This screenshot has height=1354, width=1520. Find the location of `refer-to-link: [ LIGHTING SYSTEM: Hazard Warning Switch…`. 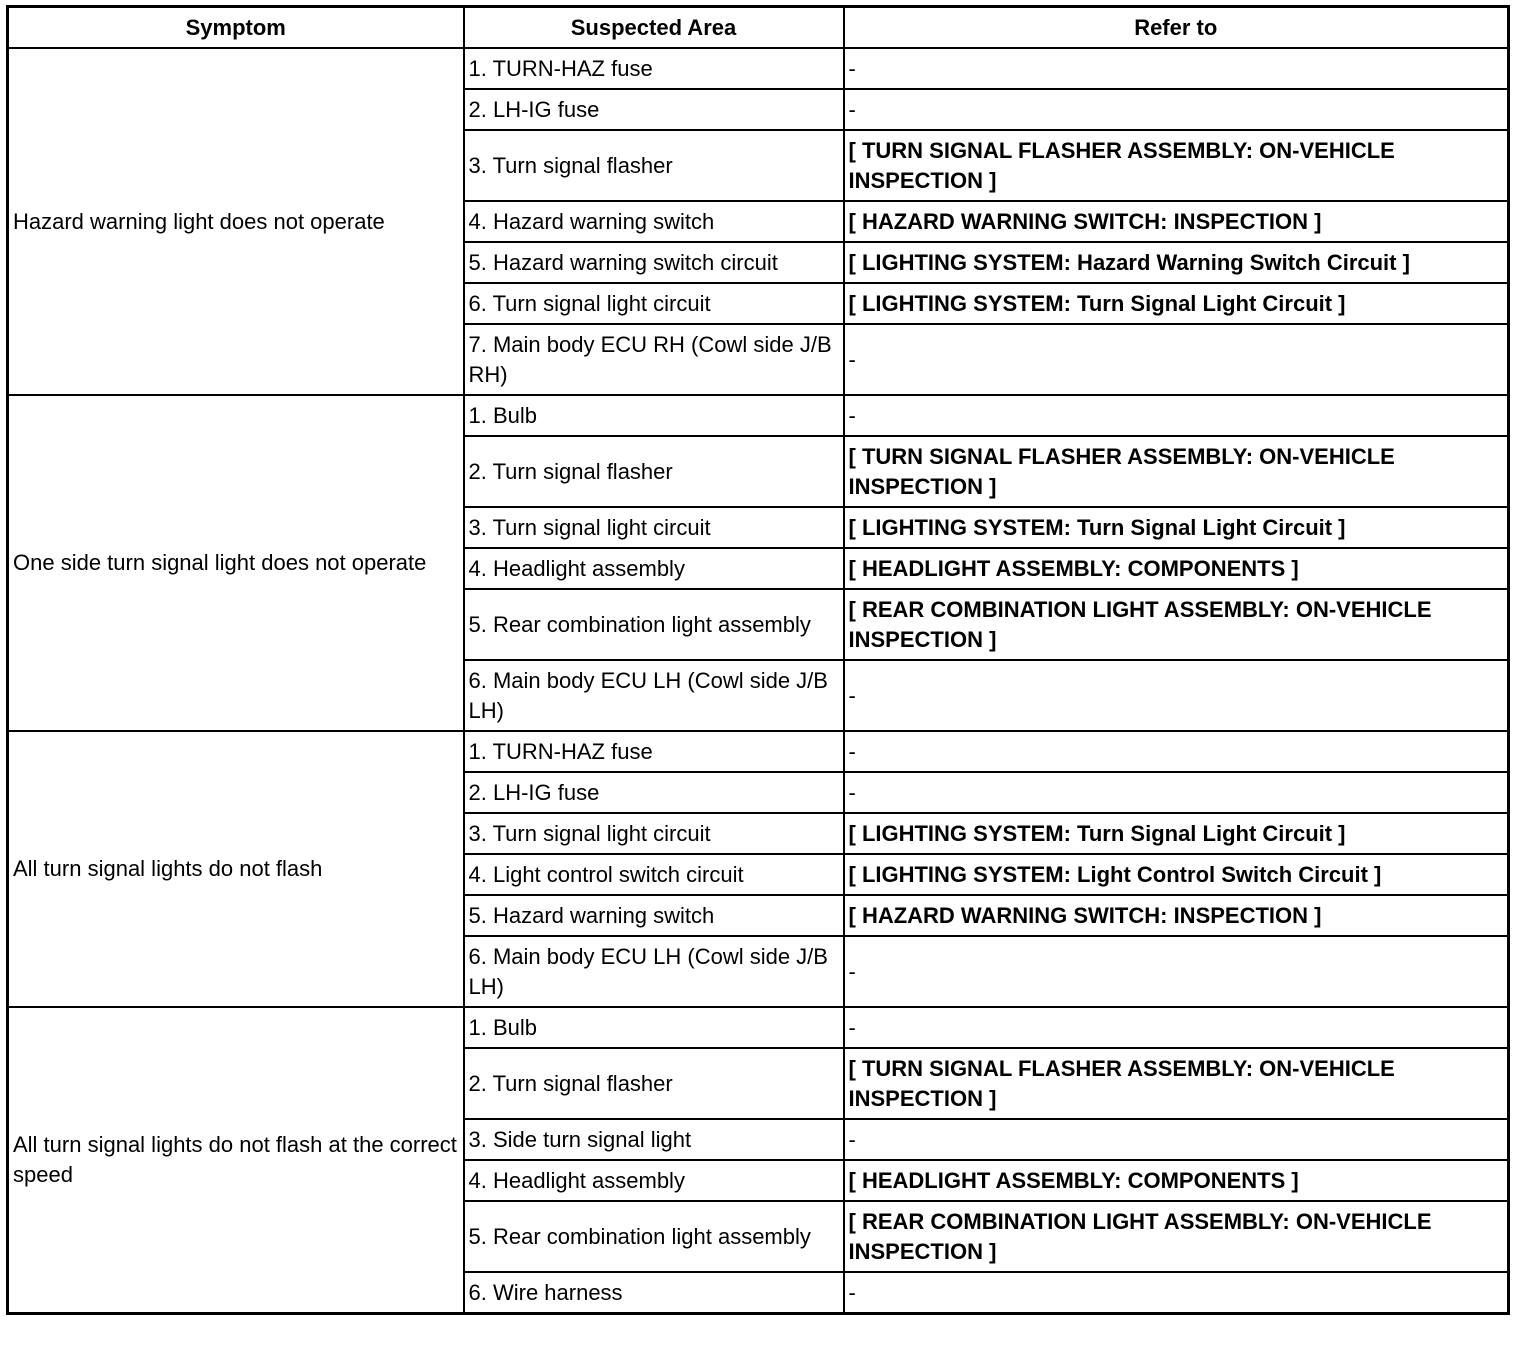

refer-to-link: [ LIGHTING SYSTEM: Hazard Warning Switch… is located at coordinates (1176, 262).